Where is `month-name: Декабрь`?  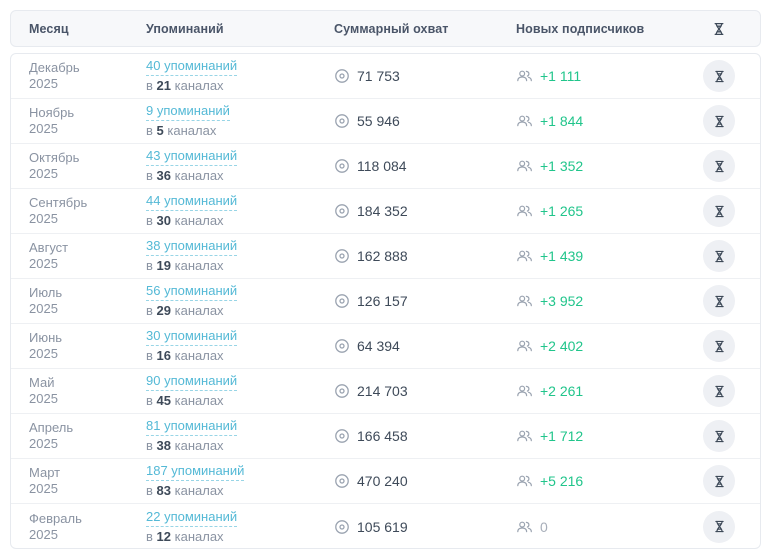
month-name: Декабрь is located at coordinates (54, 67).